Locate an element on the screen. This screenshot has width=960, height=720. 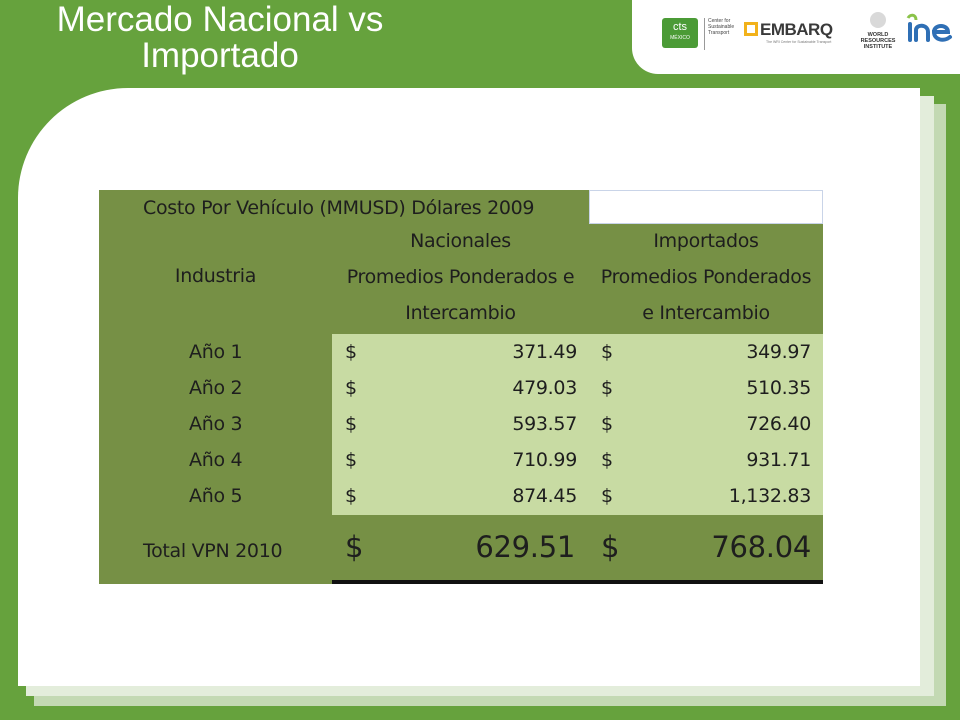
total-label: Total VPN 2010 is located at coordinates (213, 551).